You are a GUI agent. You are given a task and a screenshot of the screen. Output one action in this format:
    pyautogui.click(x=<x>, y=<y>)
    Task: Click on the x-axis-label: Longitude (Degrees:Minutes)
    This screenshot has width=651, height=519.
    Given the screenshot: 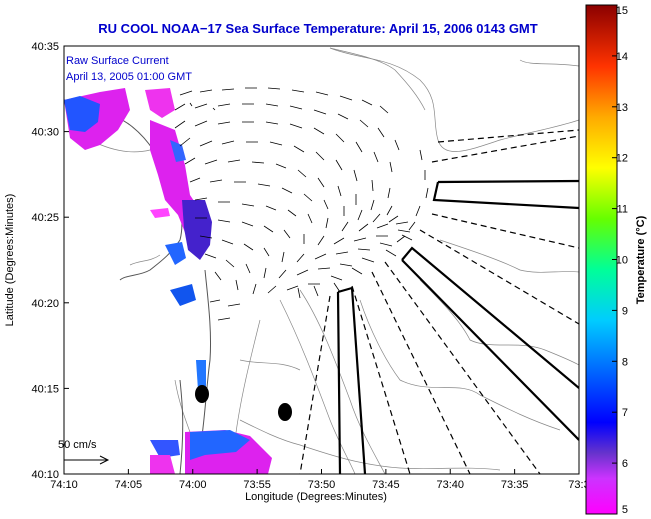 What is the action you would take?
    pyautogui.click(x=316, y=497)
    